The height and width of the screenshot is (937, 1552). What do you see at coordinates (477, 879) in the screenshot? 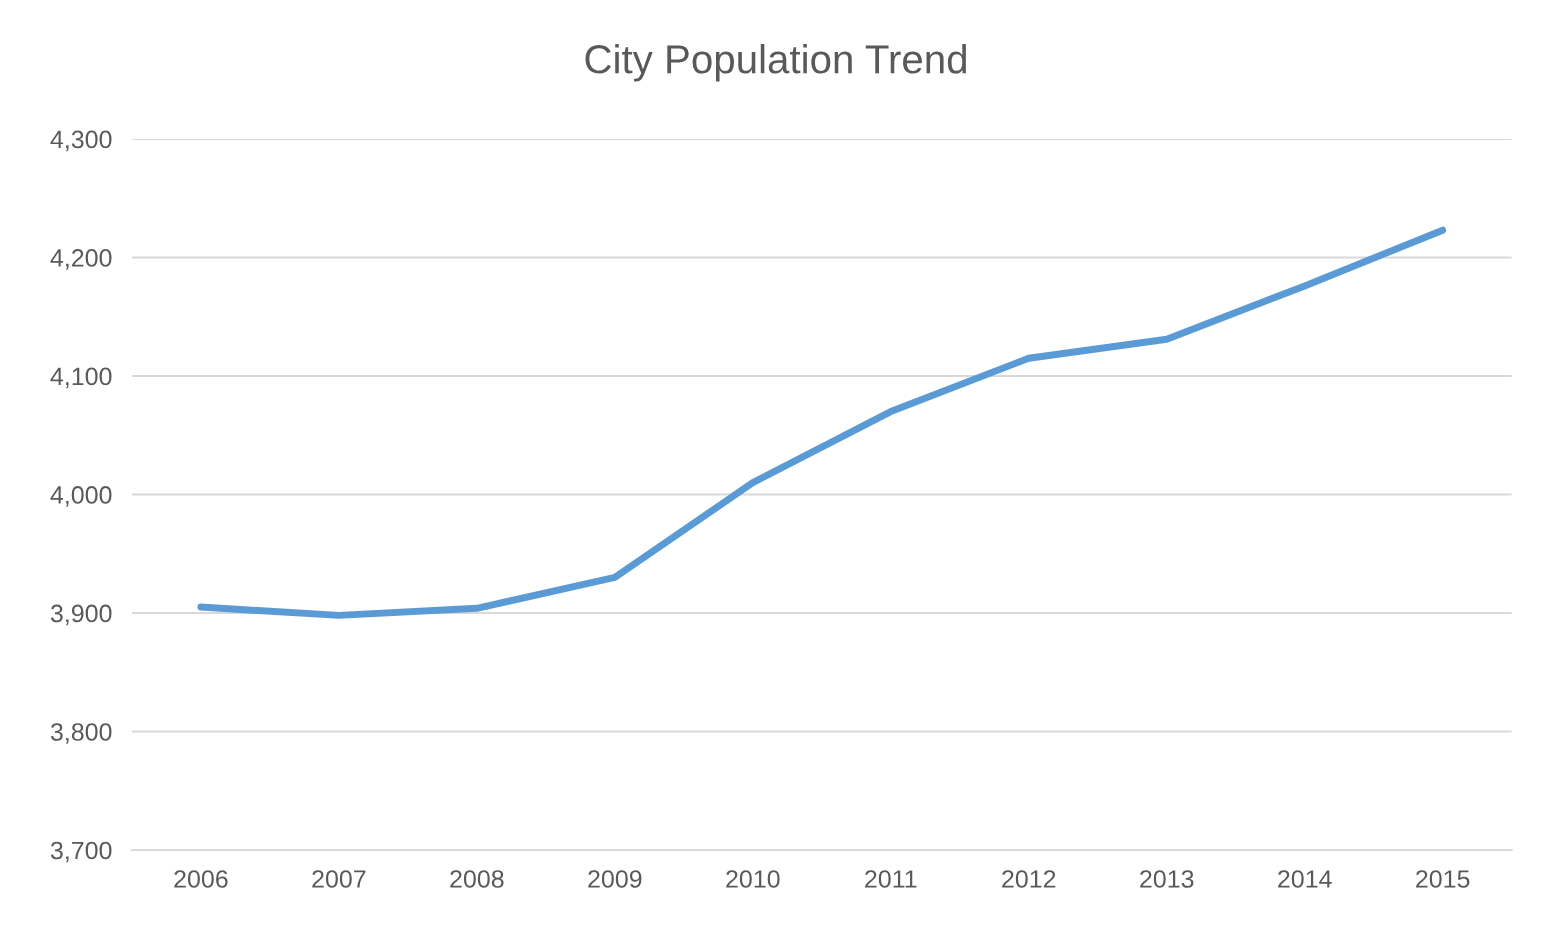
I see `x-tick-label: 2008` at bounding box center [477, 879].